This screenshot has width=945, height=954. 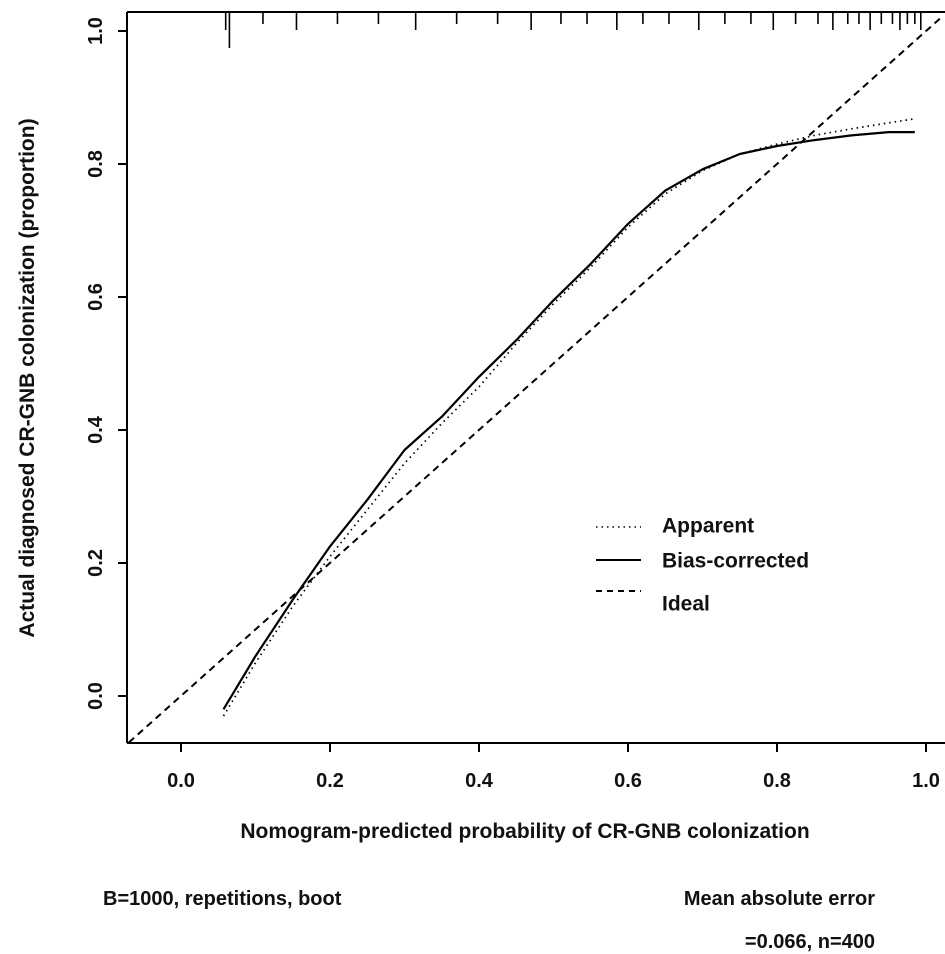 I want to click on footer-mae-line1: Mean absolute error, so click(x=779, y=899).